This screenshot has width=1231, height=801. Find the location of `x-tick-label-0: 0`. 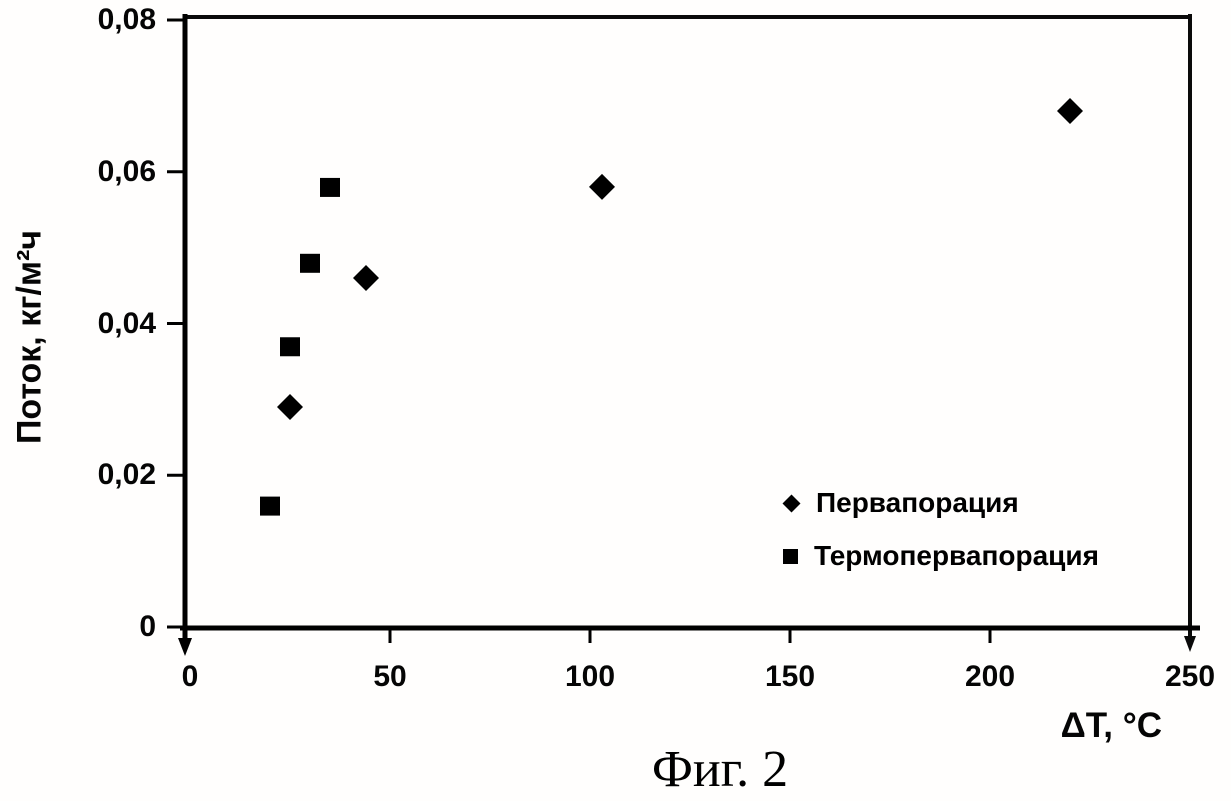

x-tick-label-0: 0 is located at coordinates (190, 676).